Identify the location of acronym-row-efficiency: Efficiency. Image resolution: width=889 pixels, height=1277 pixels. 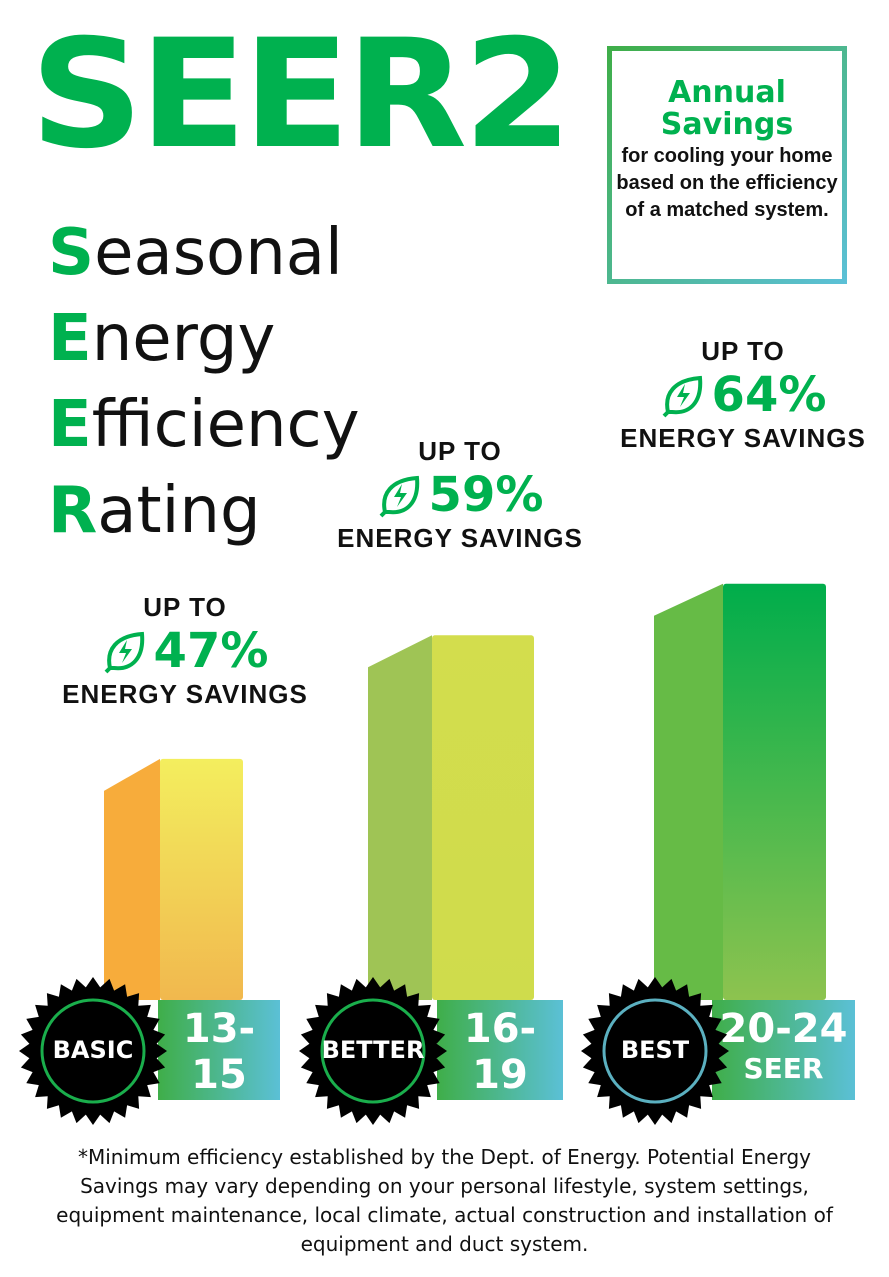
(204, 425).